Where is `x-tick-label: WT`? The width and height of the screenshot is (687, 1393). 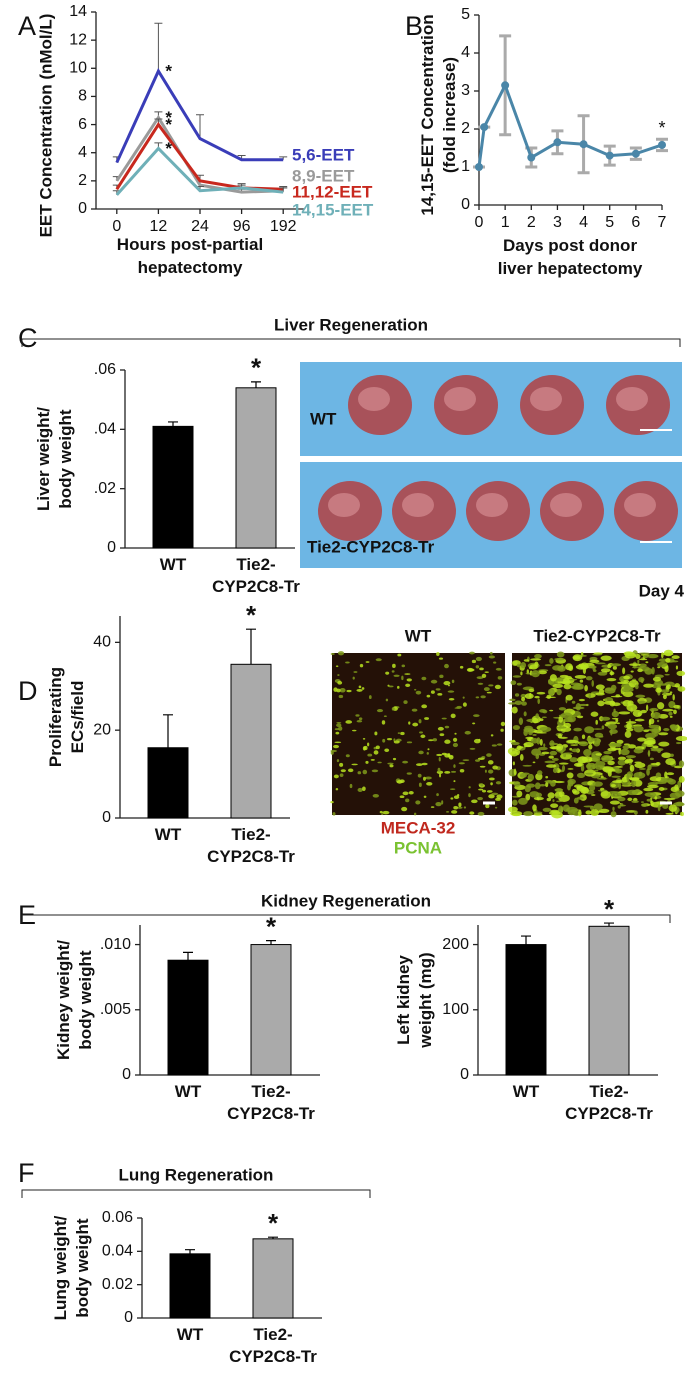
x-tick-label: WT is located at coordinates (190, 1334).